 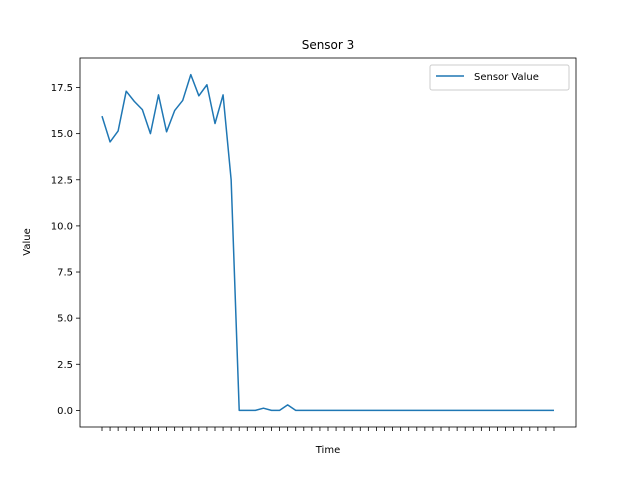 What do you see at coordinates (65, 250) in the screenshot?
I see `y-axis-ticks: 0.0 2.5 5.0 7.5 10.0 12.5 15.0 17.5` at bounding box center [65, 250].